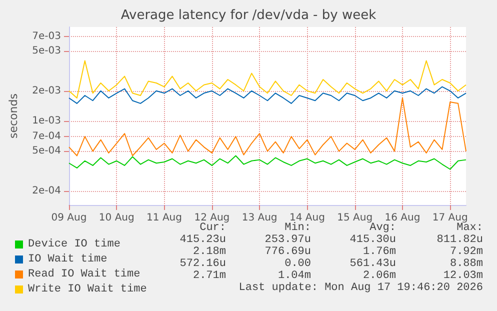  Describe the element at coordinates (297, 228) in the screenshot. I see `text: Min:` at that location.